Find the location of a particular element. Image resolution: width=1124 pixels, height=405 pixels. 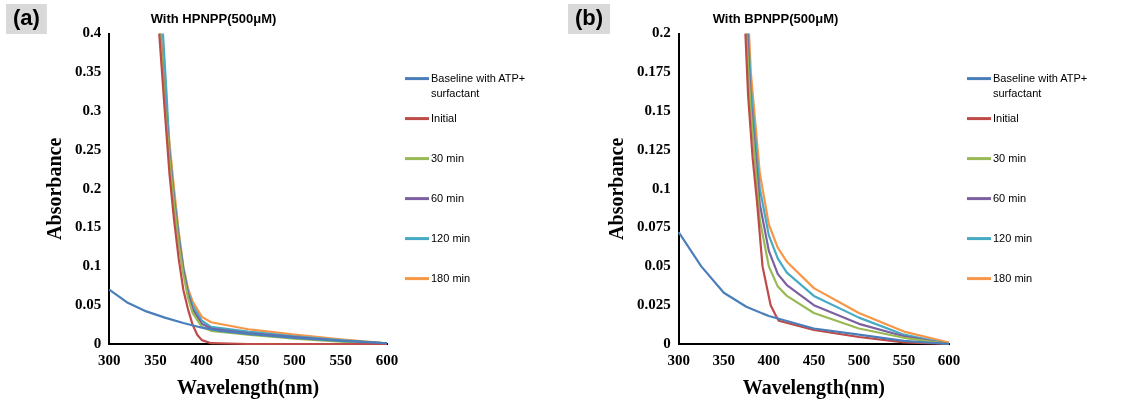

y-tick-label: 0.25 is located at coordinates (88, 148).